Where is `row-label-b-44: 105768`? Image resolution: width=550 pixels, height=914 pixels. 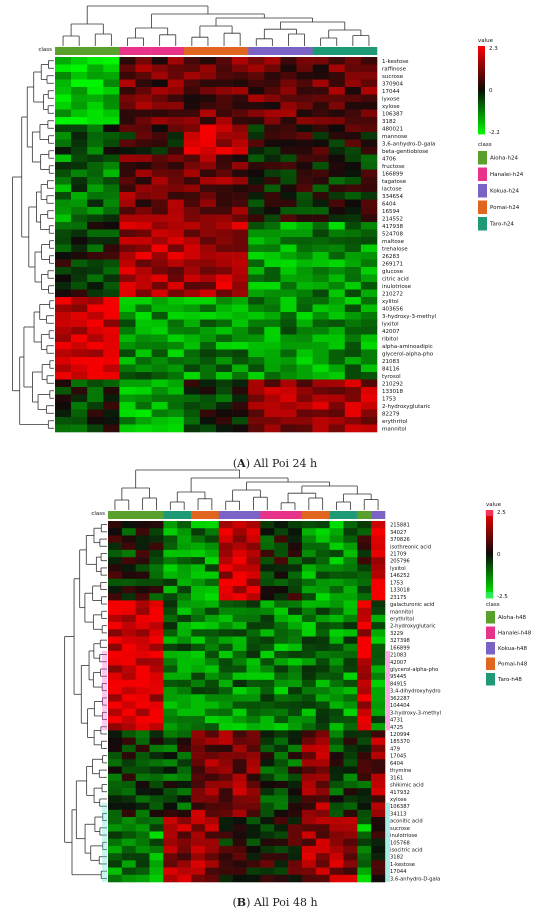 row-label-b-44: 105768 is located at coordinates (400, 843).